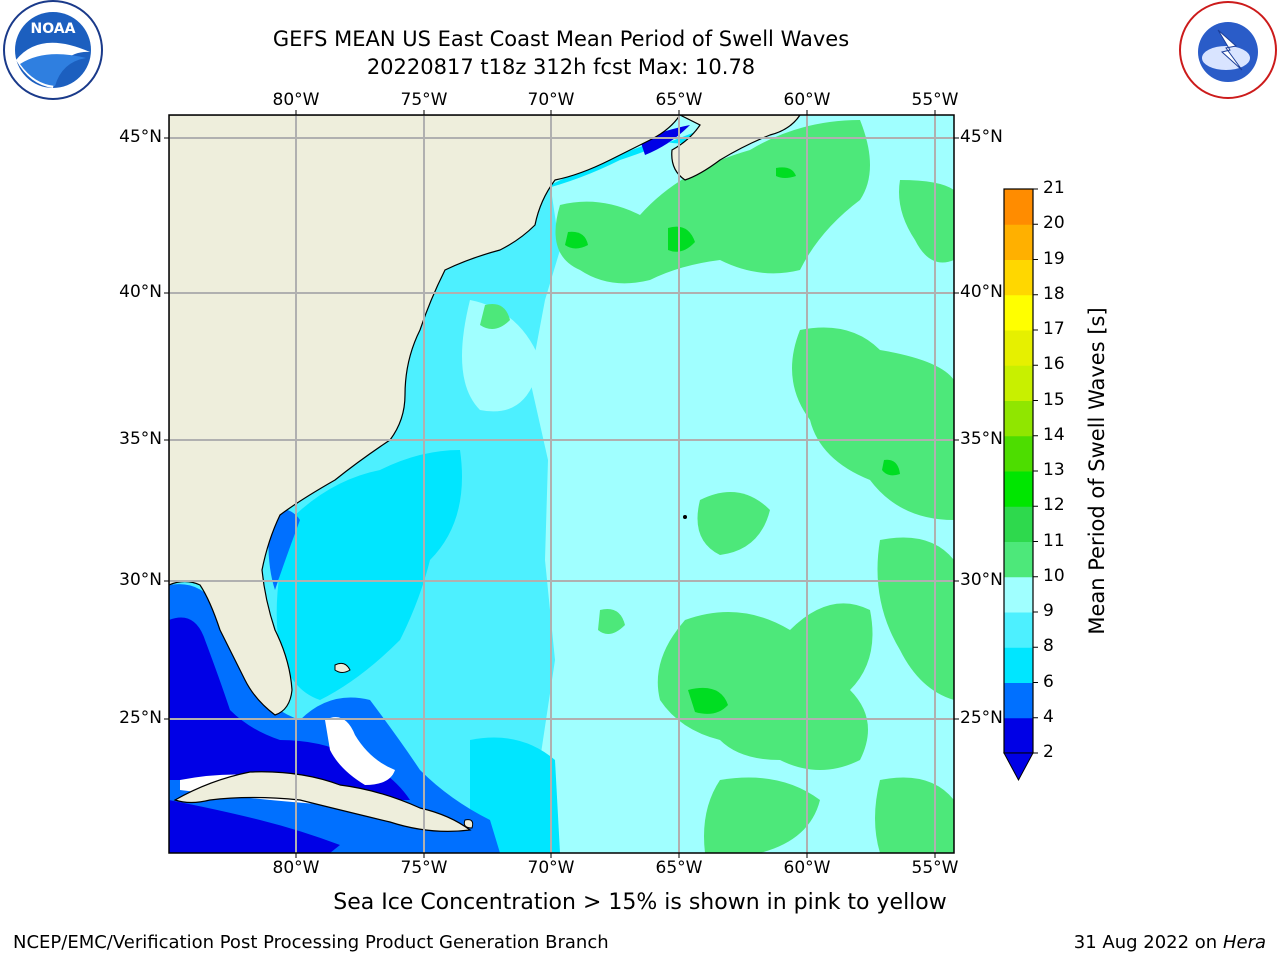 The width and height of the screenshot is (1280, 960). Describe the element at coordinates (53, 50) in the screenshot. I see `noaa-logo: NOAA` at that location.